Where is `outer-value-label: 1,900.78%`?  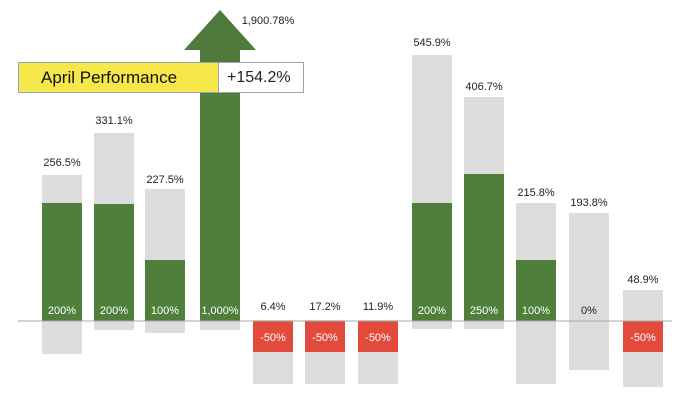 outer-value-label: 1,900.78% is located at coordinates (268, 21).